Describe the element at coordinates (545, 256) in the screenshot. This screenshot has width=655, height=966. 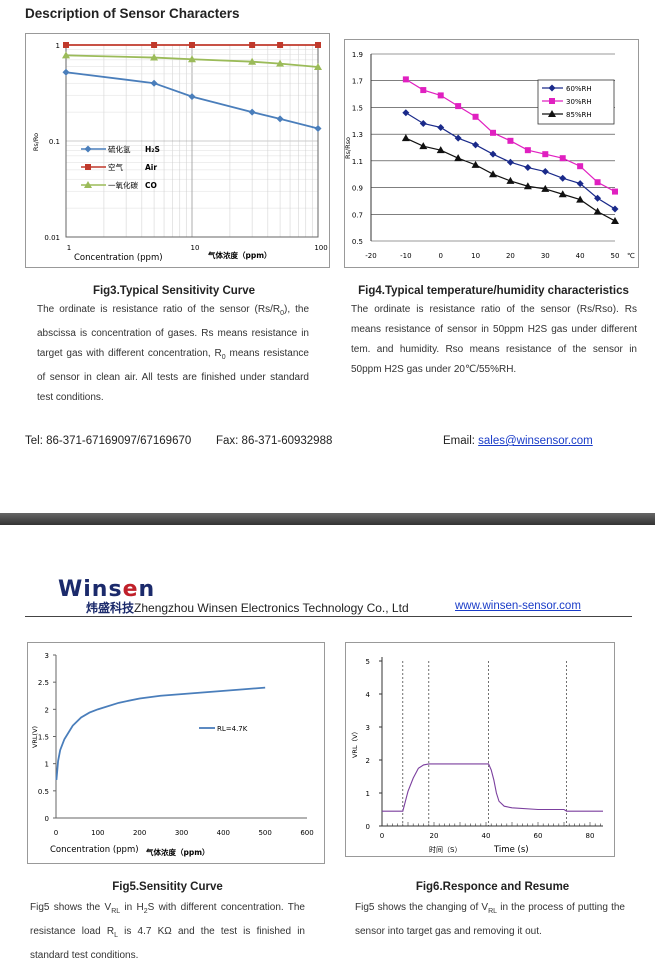
I see `fig4-x-tick-label: 30` at that location.